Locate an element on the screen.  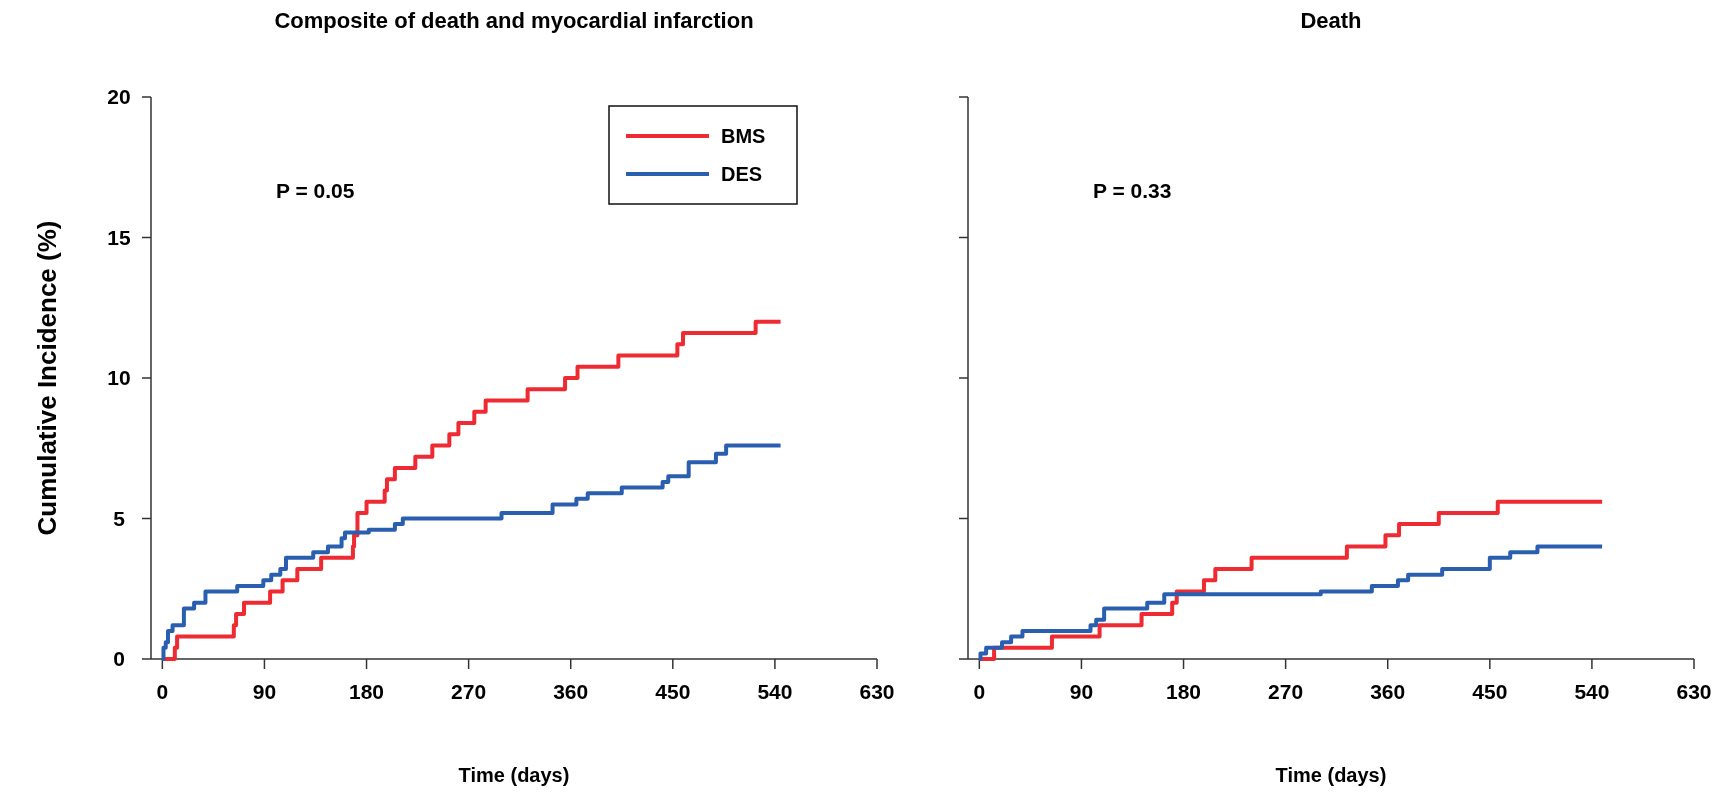
chart-title: Death is located at coordinates (1331, 20).